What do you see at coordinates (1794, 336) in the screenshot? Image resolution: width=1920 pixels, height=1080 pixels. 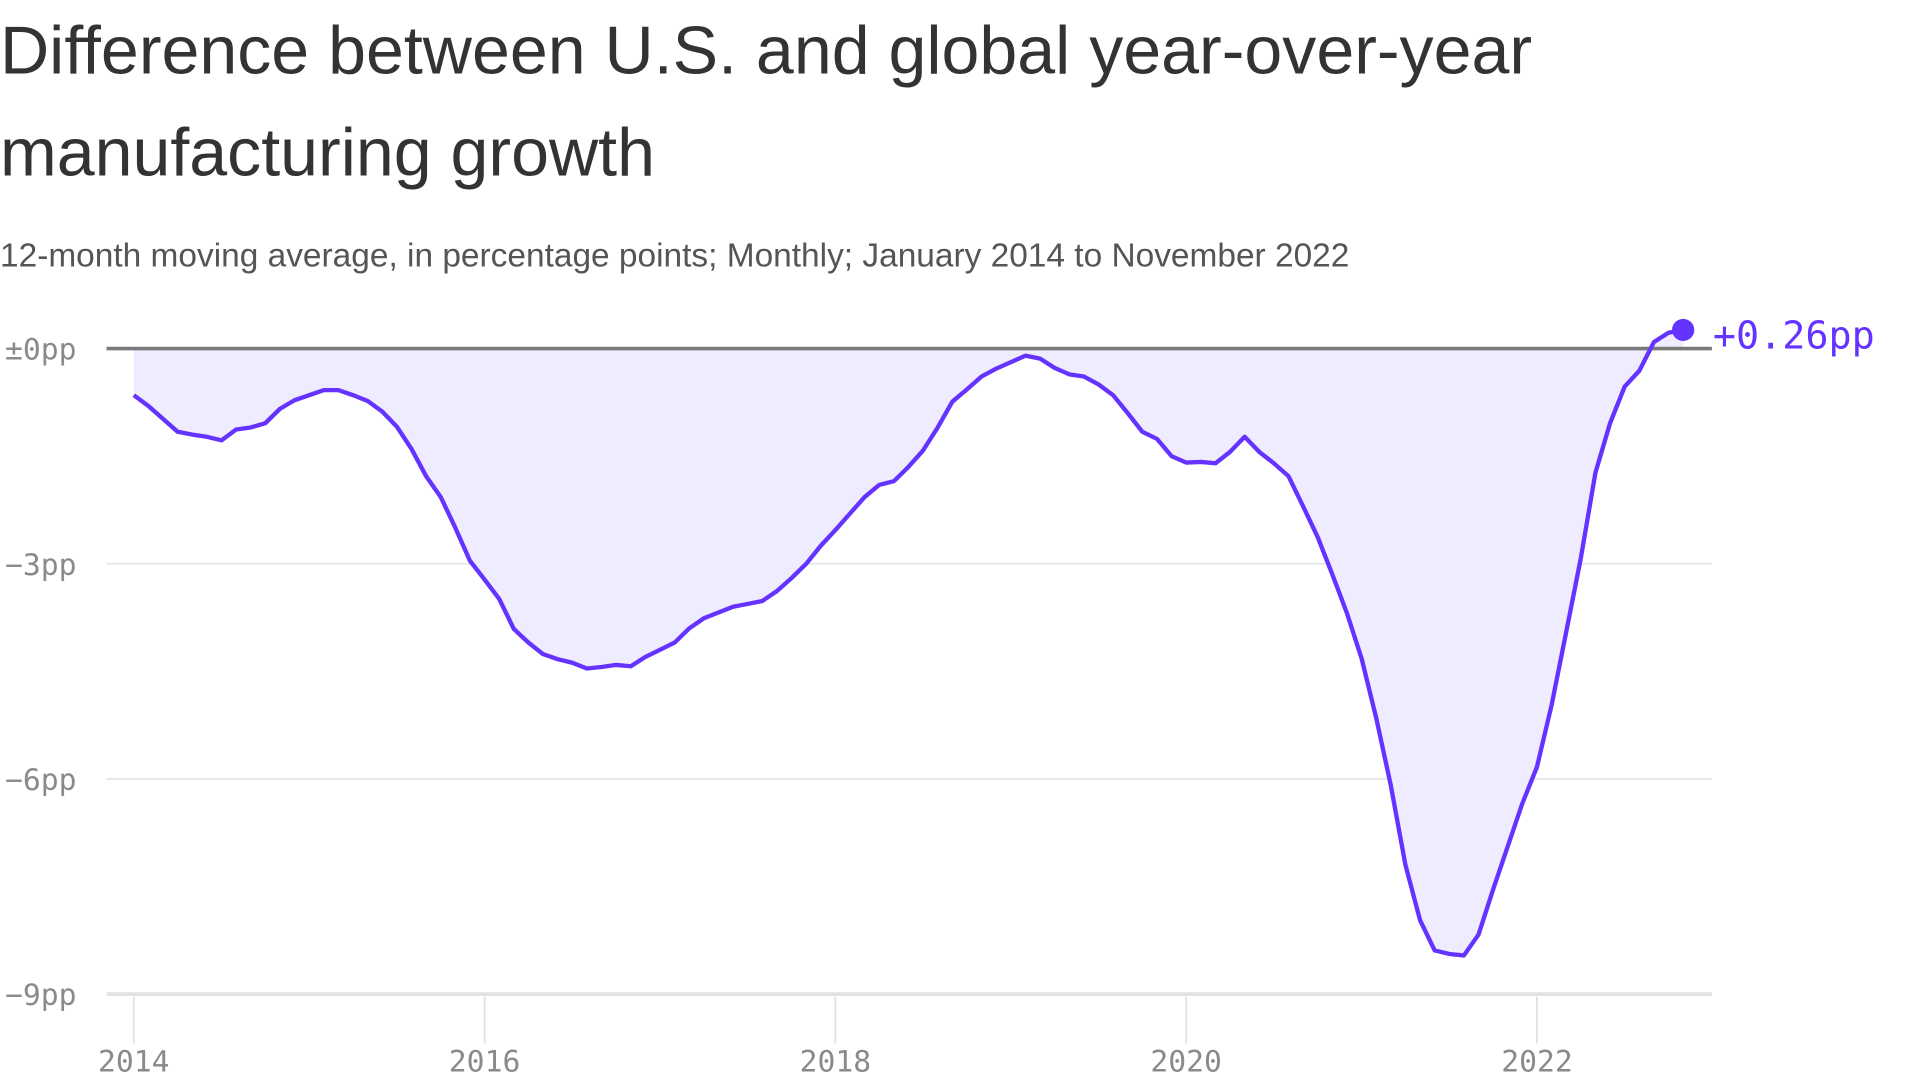 I see `end-value-label: +0.26pp` at bounding box center [1794, 336].